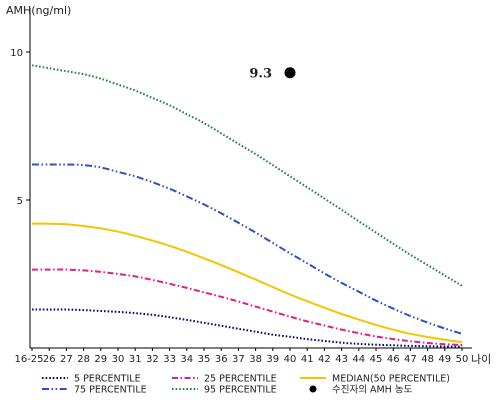 Image resolution: width=500 pixels, height=400 pixels. Describe the element at coordinates (444, 359) in the screenshot. I see `x-tick-label: 49` at that location.